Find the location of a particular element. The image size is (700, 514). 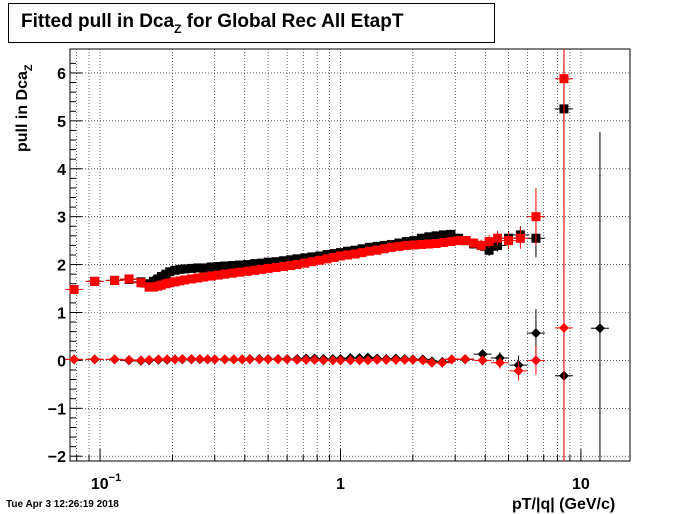

x-tick-label: 1 is located at coordinates (340, 484).